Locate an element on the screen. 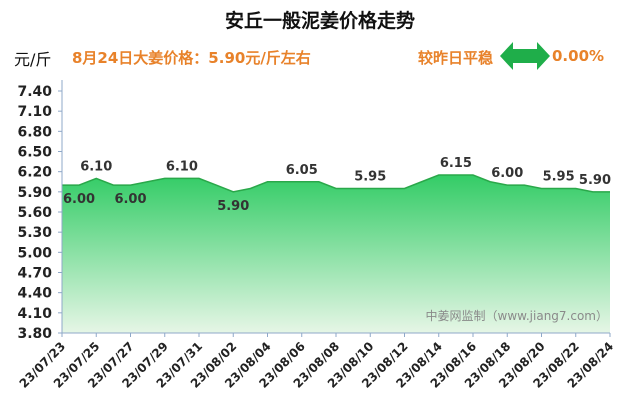  y-tick-label: 7.10 is located at coordinates (34, 112).